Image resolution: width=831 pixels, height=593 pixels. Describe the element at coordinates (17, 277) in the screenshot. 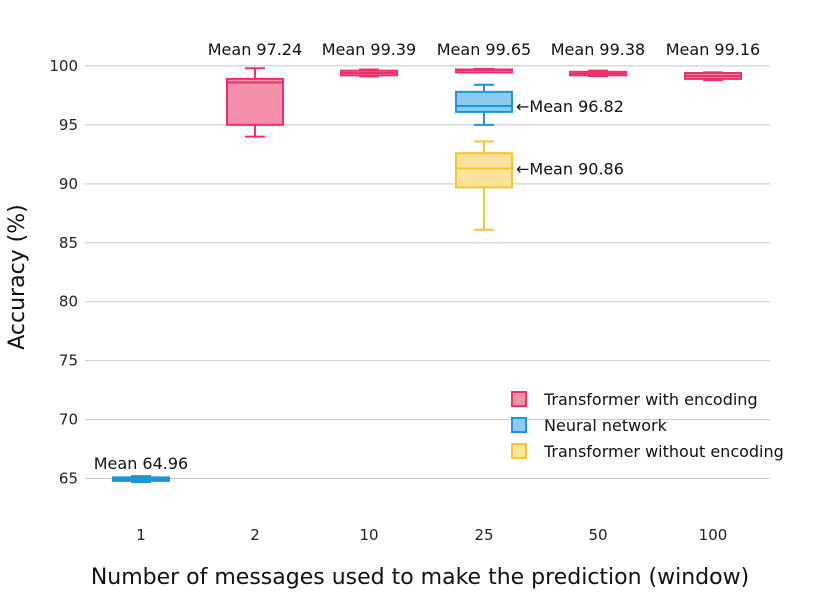

I see `y-axis-title: Accuracy (%)` at that location.